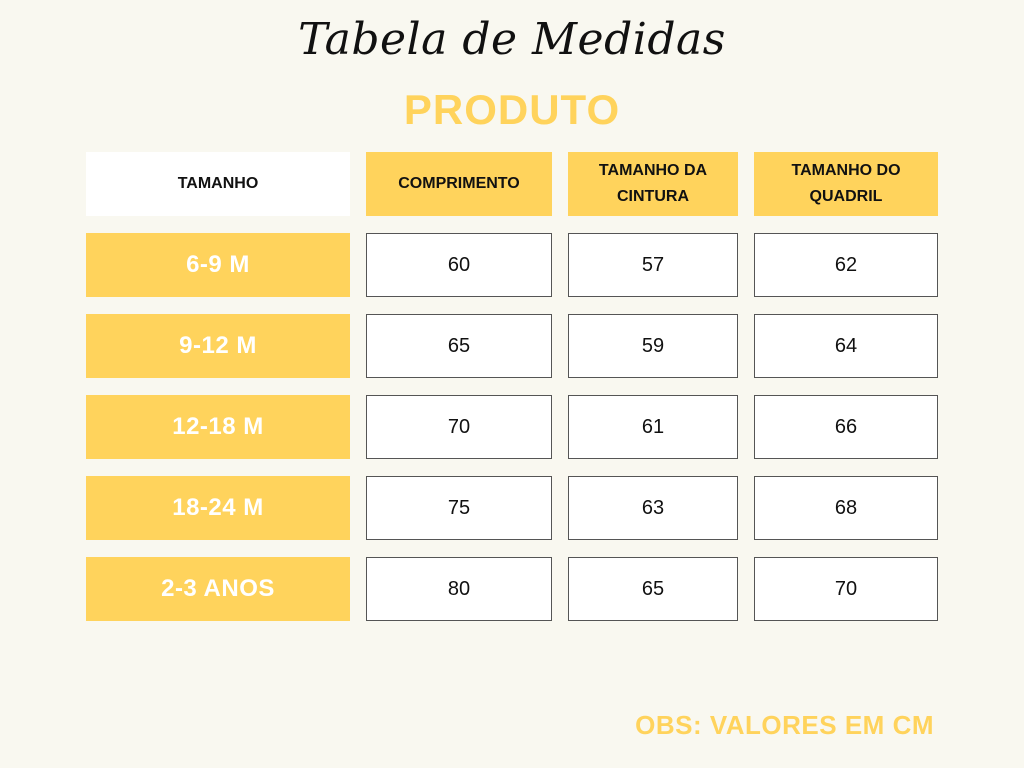 The width and height of the screenshot is (1024, 768). I want to click on hip-value: 66, so click(846, 427).